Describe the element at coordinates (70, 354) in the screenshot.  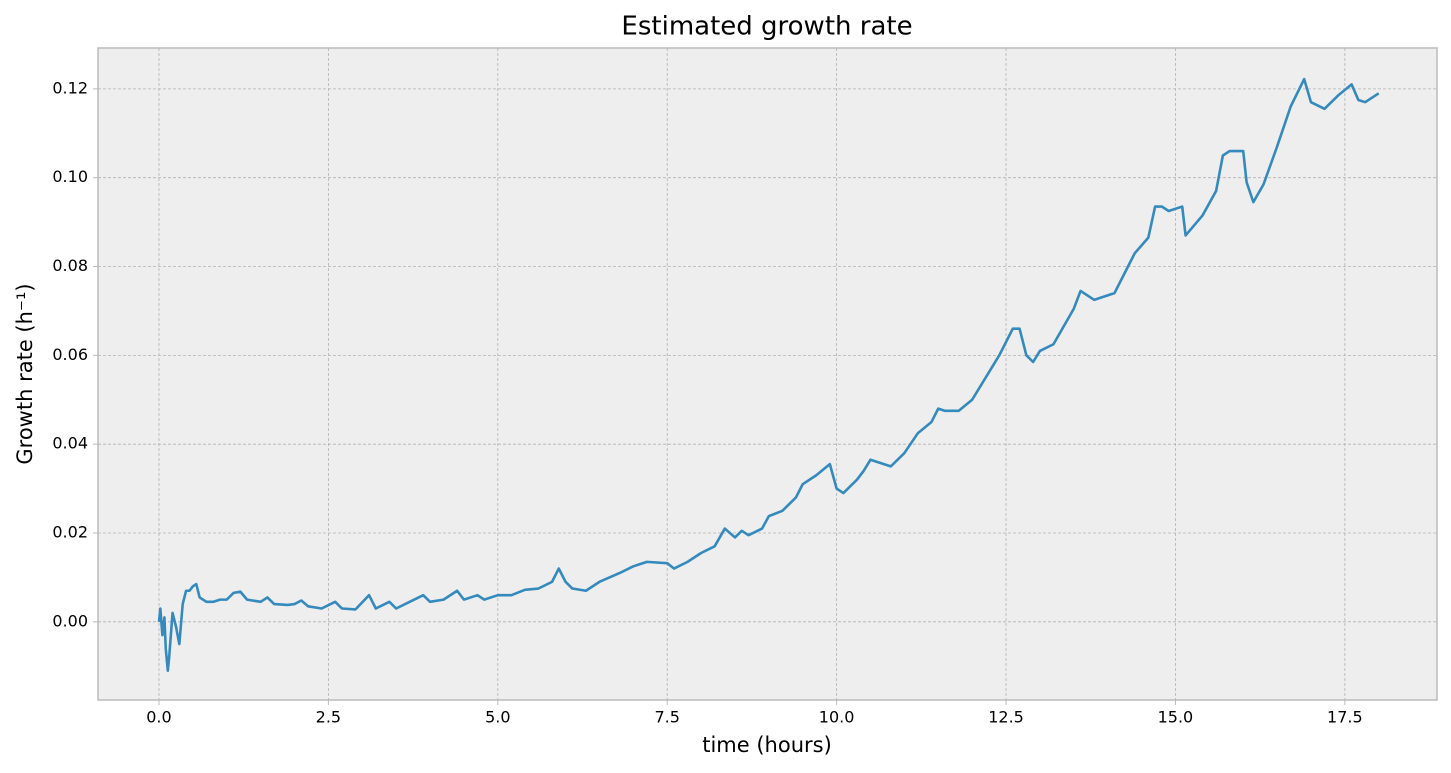
I see `y-tick-label: 0.06` at that location.